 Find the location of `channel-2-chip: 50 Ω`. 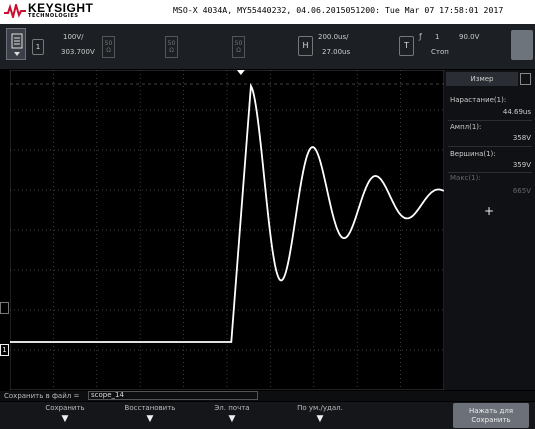

channel-2-chip: 50 Ω is located at coordinates (108, 47).